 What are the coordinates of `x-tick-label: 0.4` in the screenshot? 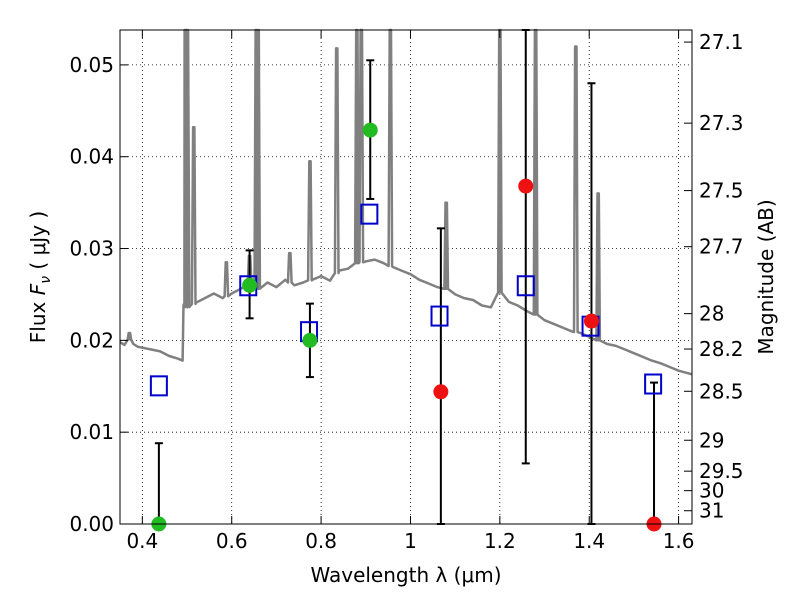 It's located at (142, 541).